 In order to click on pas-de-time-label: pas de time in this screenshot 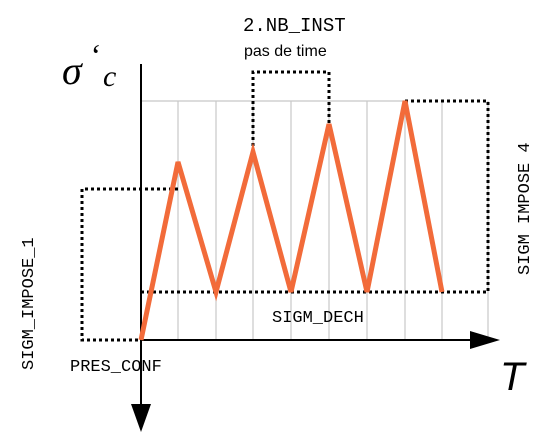, I will do `click(285, 51)`.